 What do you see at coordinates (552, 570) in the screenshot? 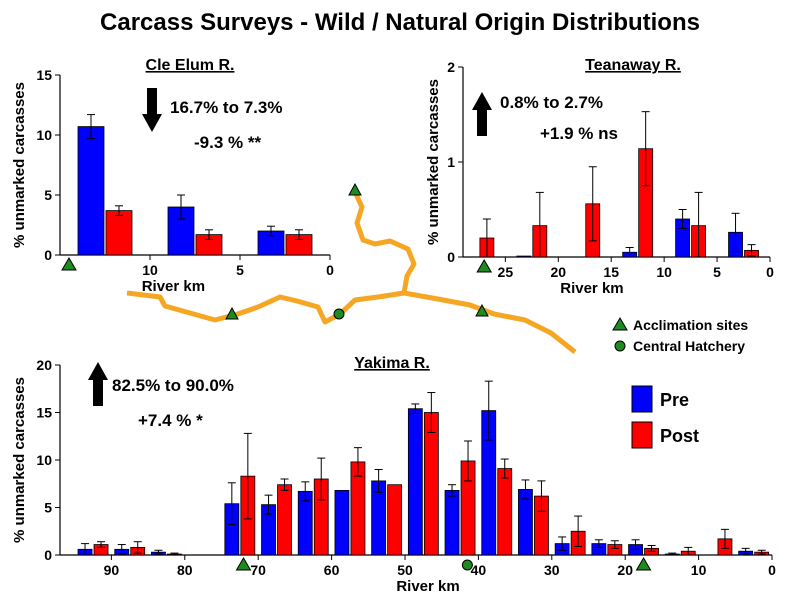
I see `x-tick-label: 30` at bounding box center [552, 570].